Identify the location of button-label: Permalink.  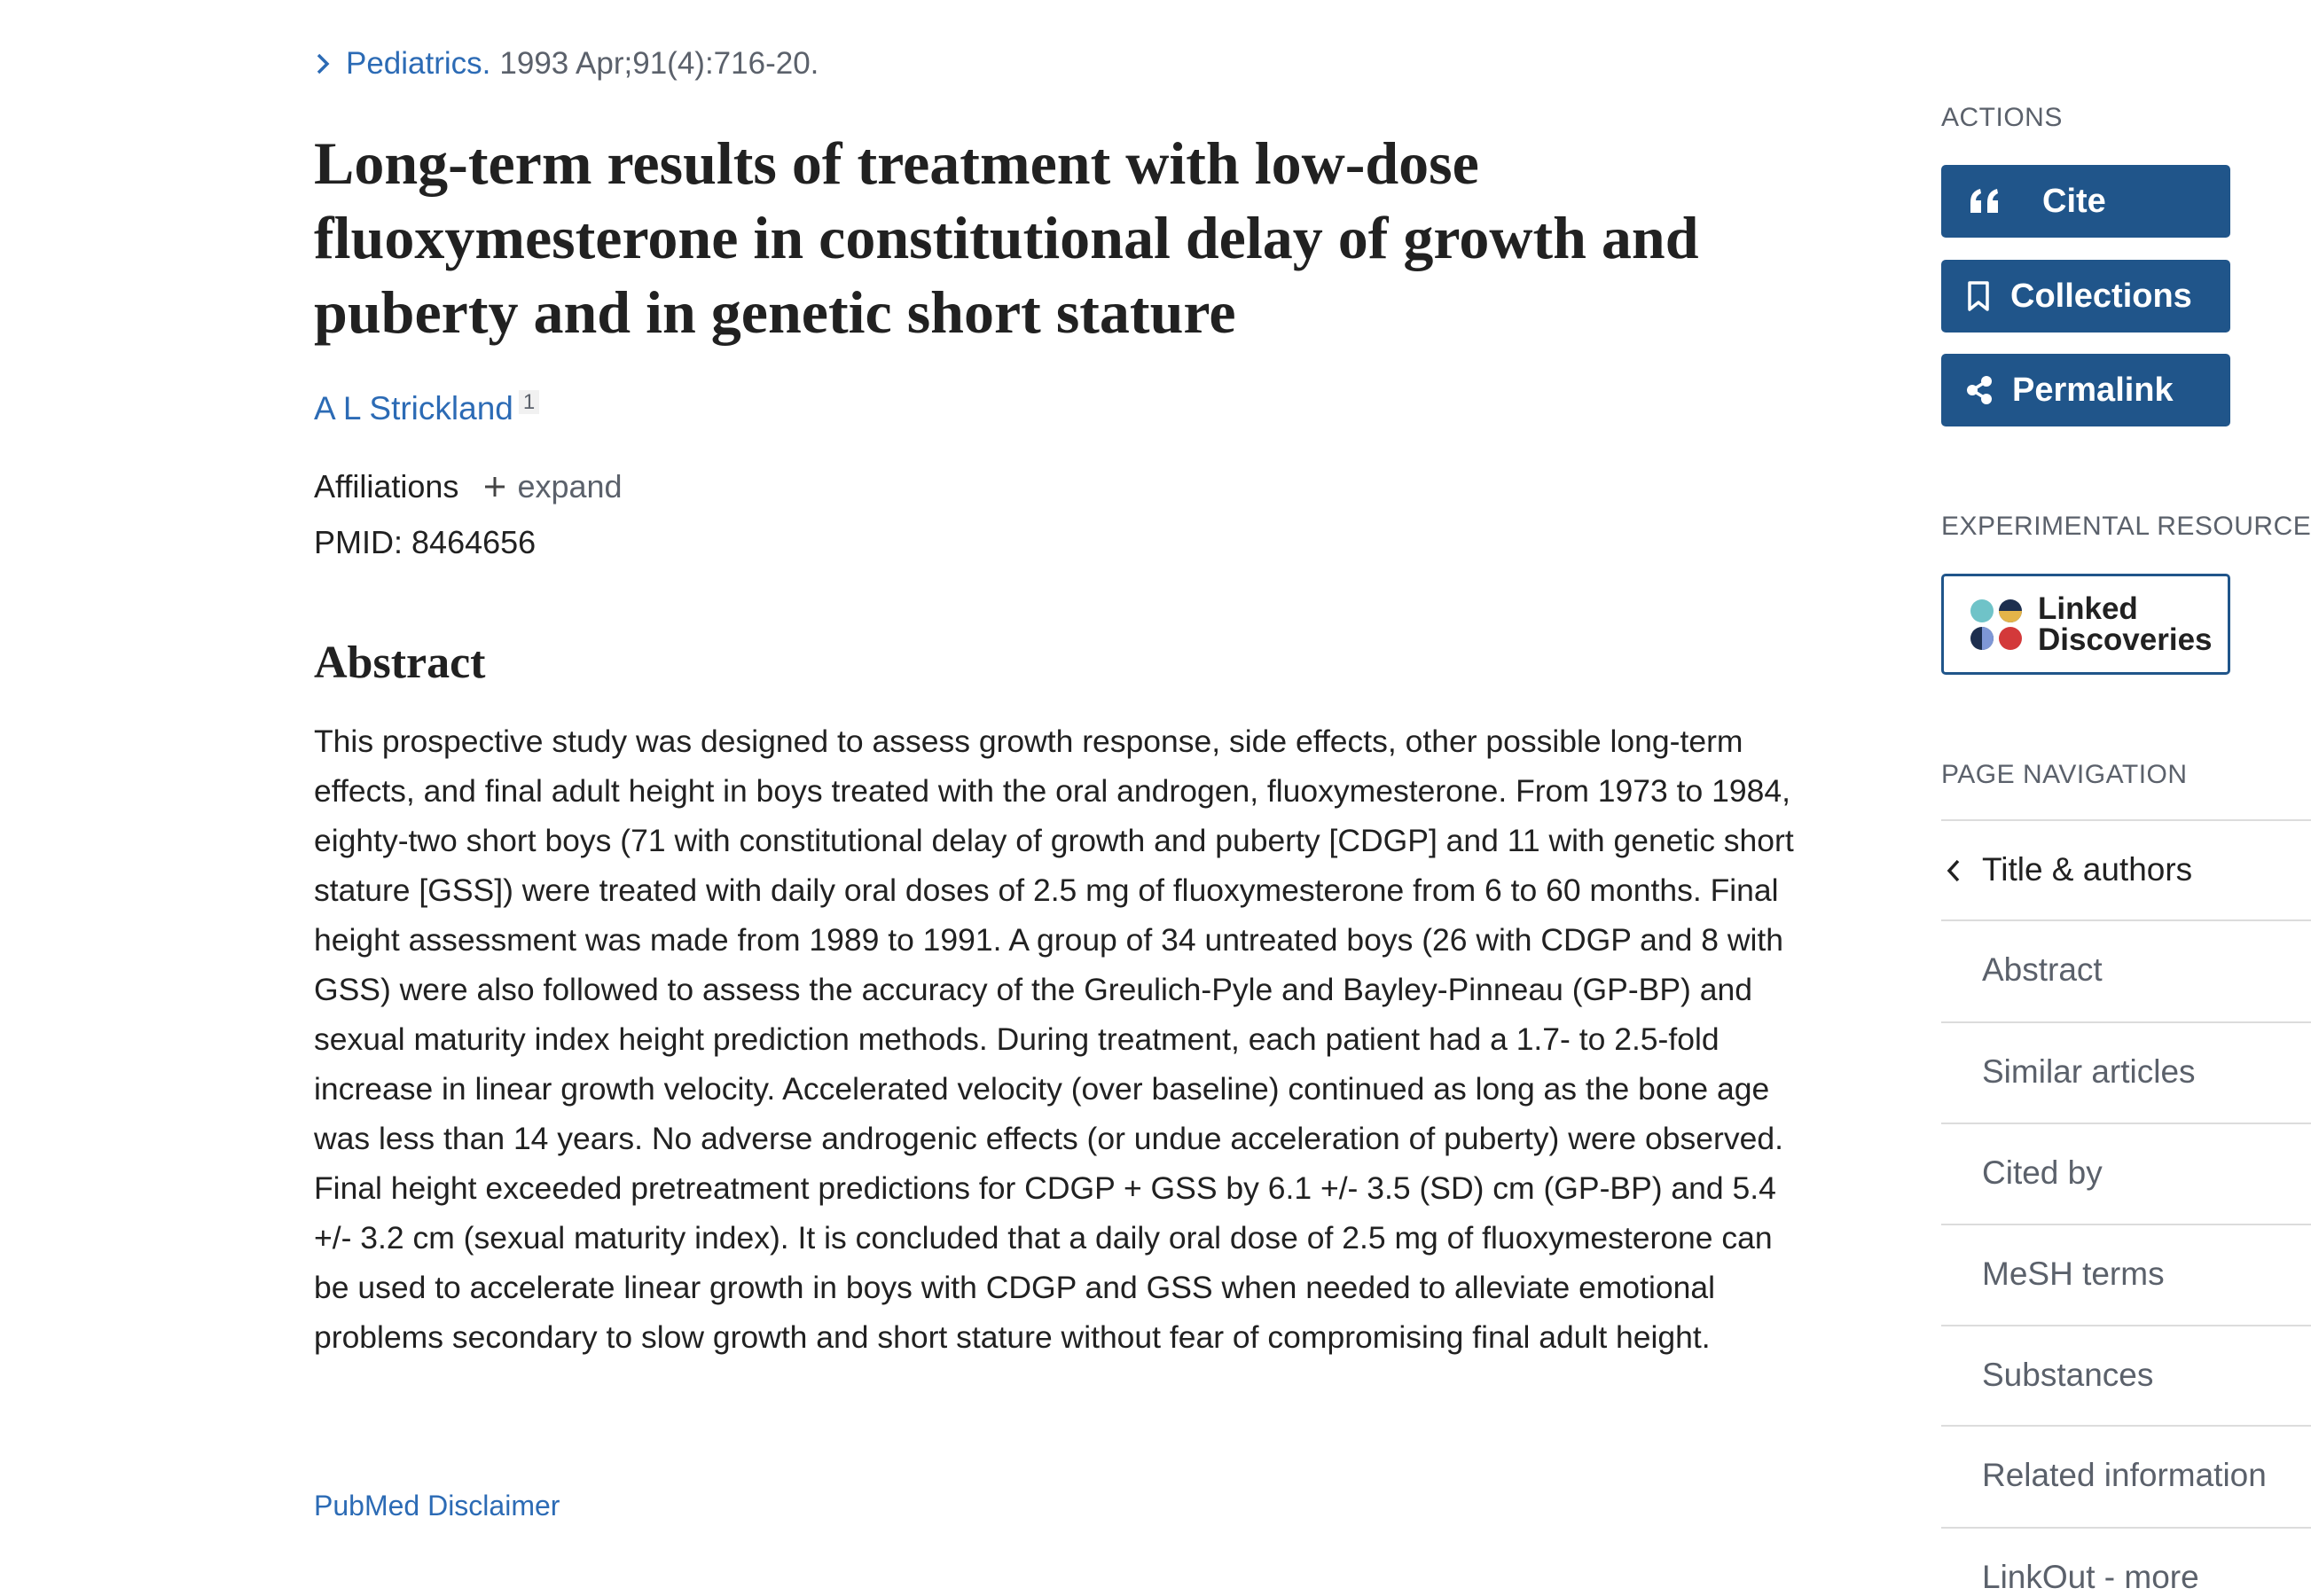
(2093, 390).